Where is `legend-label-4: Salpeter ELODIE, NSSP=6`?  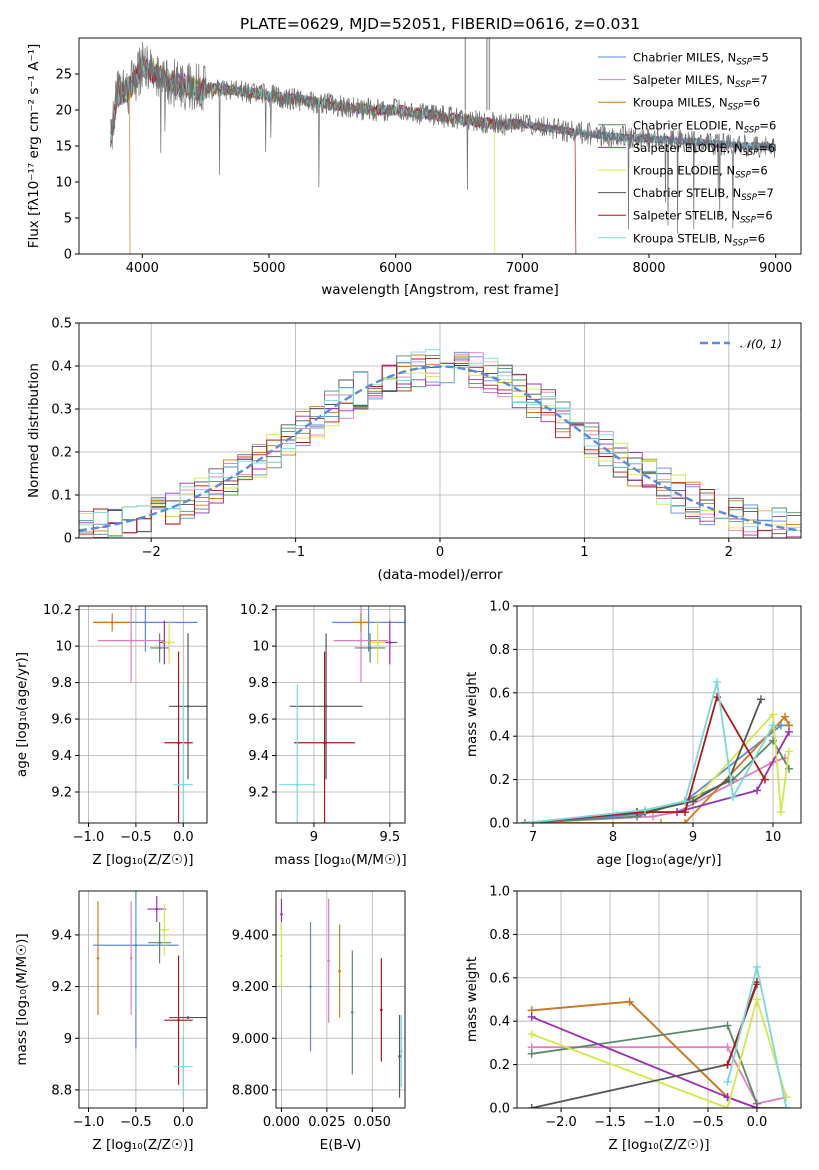
legend-label-4: Salpeter ELODIE, NSSP=6 is located at coordinates (704, 149).